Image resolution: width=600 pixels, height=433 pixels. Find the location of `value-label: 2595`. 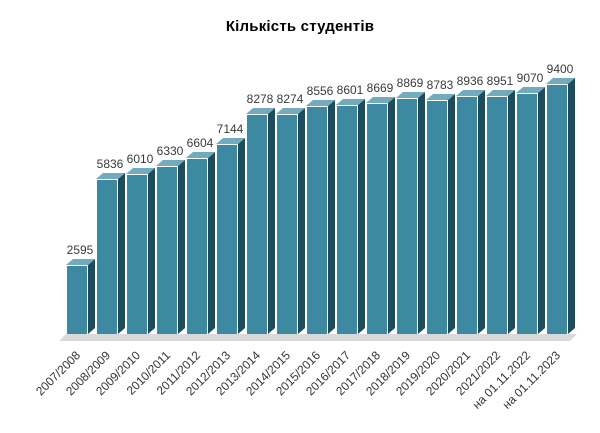

value-label: 2595 is located at coordinates (80, 250).